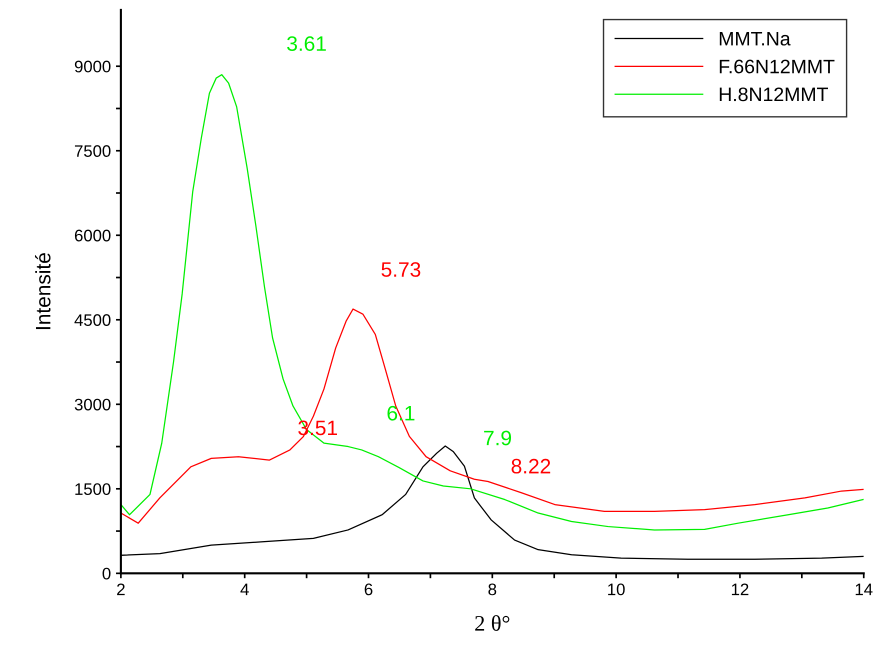 This screenshot has height=659, width=876. What do you see at coordinates (531, 466) in the screenshot?
I see `annotation: 8.22` at bounding box center [531, 466].